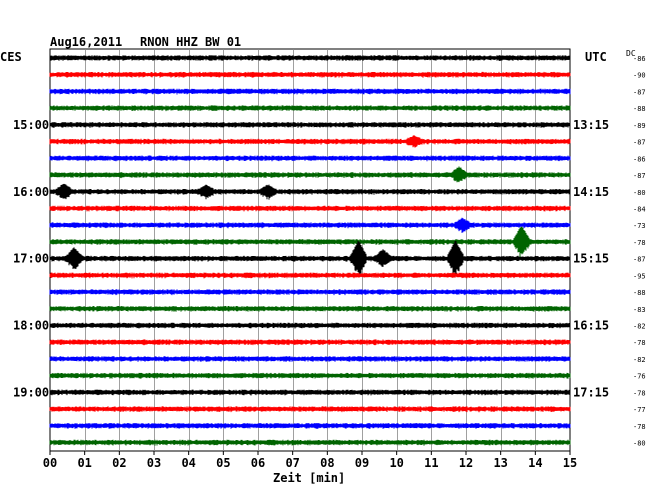  What do you see at coordinates (639, 243) in the screenshot?
I see `dc-offset-11: -78` at bounding box center [639, 243].